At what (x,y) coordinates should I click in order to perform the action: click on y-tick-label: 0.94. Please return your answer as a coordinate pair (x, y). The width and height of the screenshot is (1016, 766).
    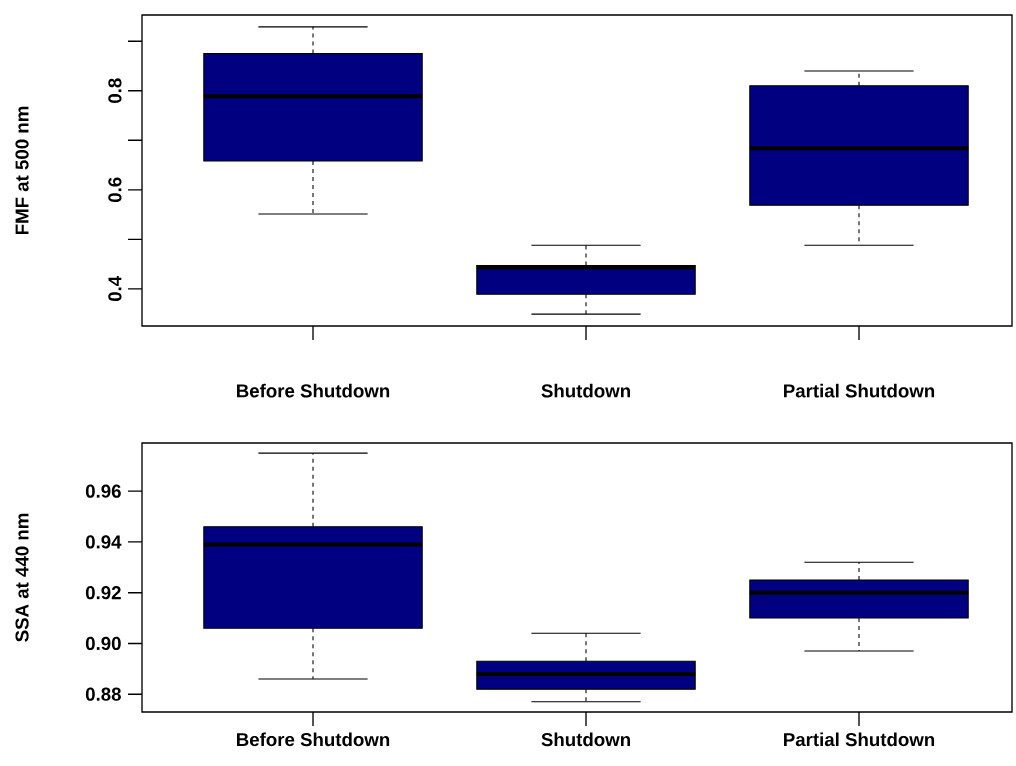
    Looking at the image, I should click on (103, 542).